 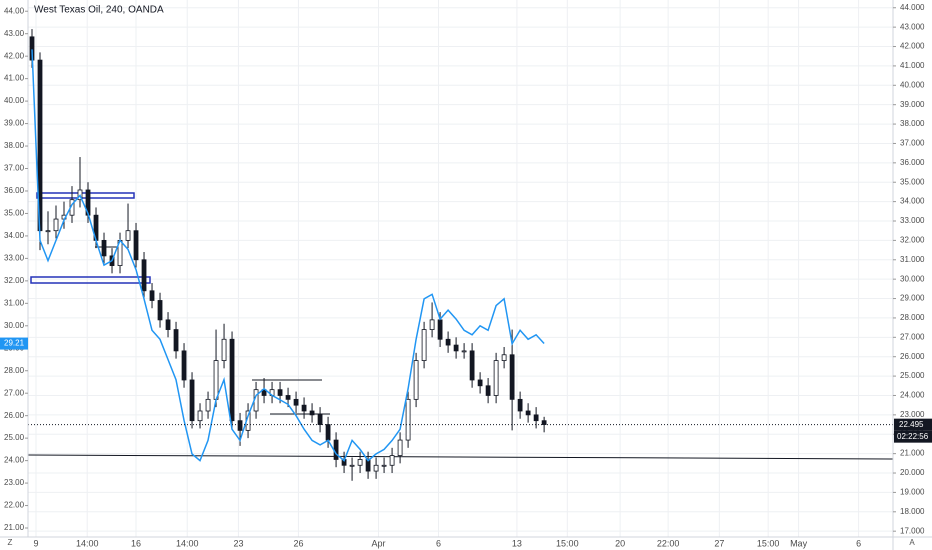 What do you see at coordinates (912, 26) in the screenshot?
I see `y-tick-label: 43.000` at bounding box center [912, 26].